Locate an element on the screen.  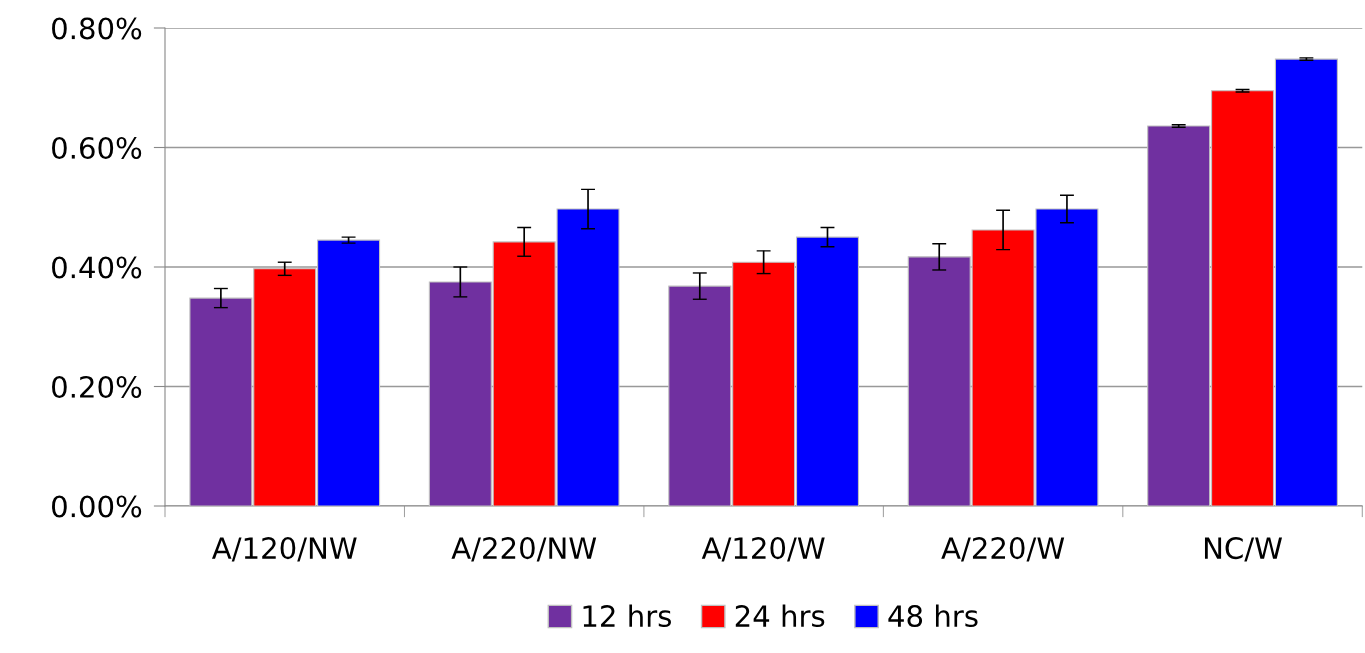
x-tick-label: A/220/NW is located at coordinates (524, 549).